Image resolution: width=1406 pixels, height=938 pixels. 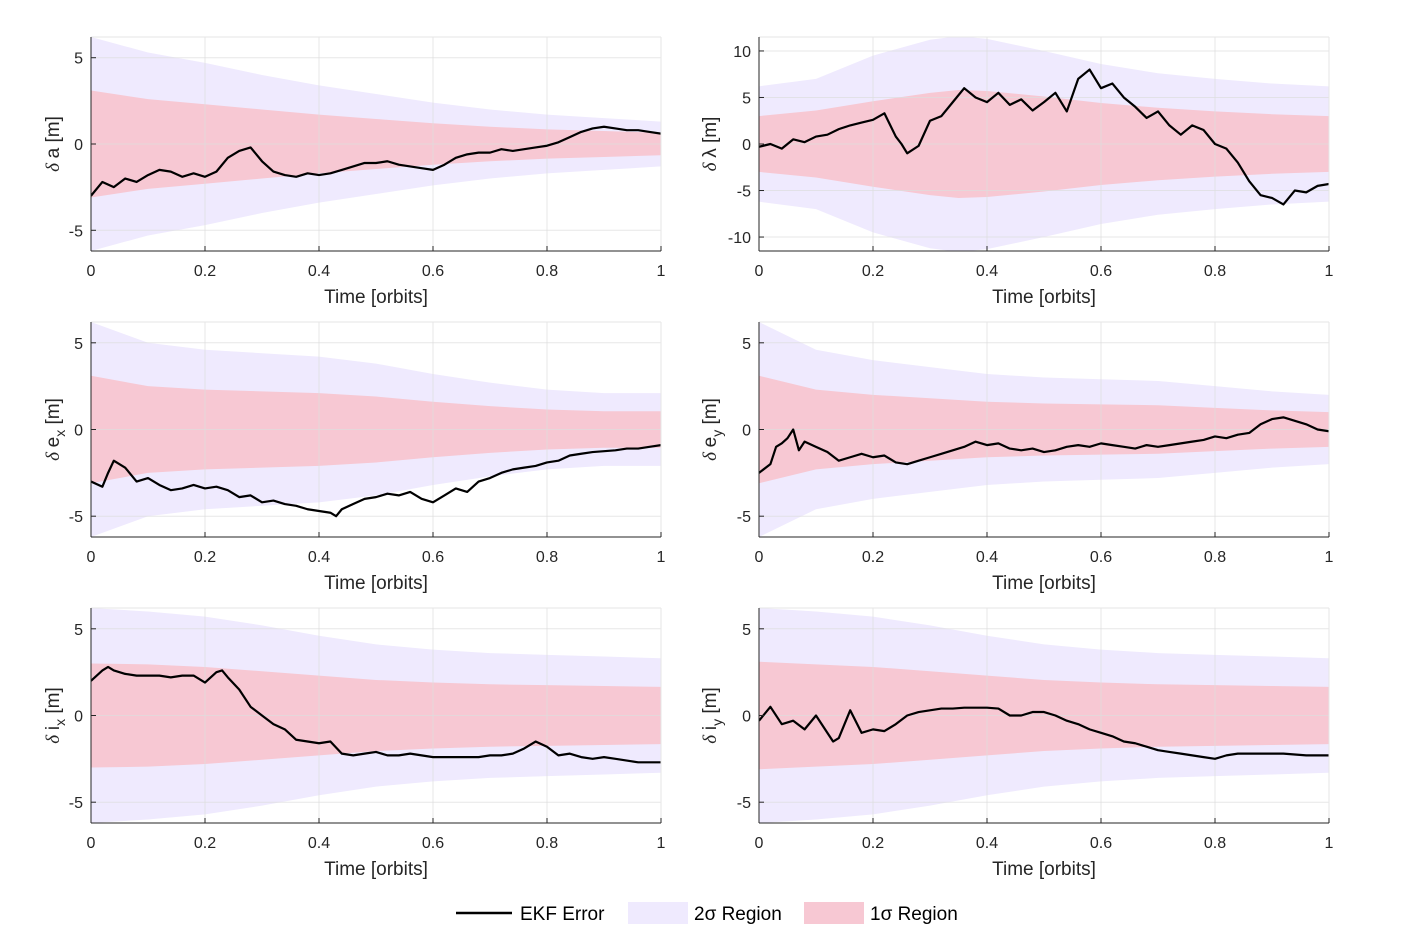 I want to click on plot-area-a, so click(x=376, y=144).